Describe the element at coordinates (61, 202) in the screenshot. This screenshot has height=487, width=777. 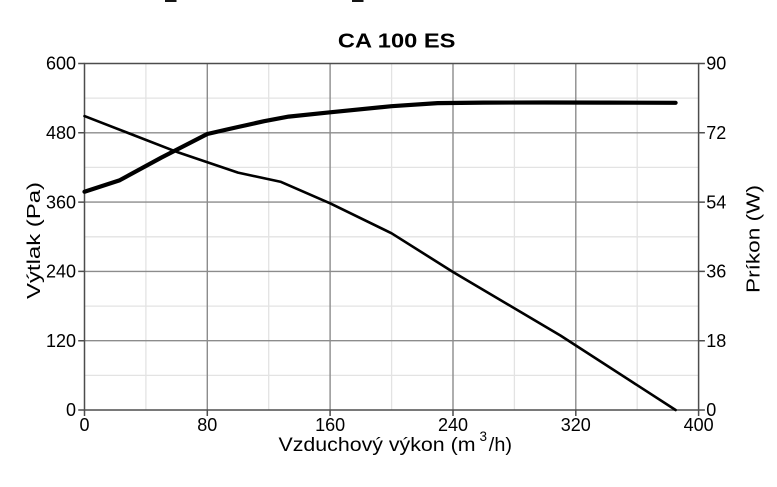
I see `svg-text: 360` at that location.